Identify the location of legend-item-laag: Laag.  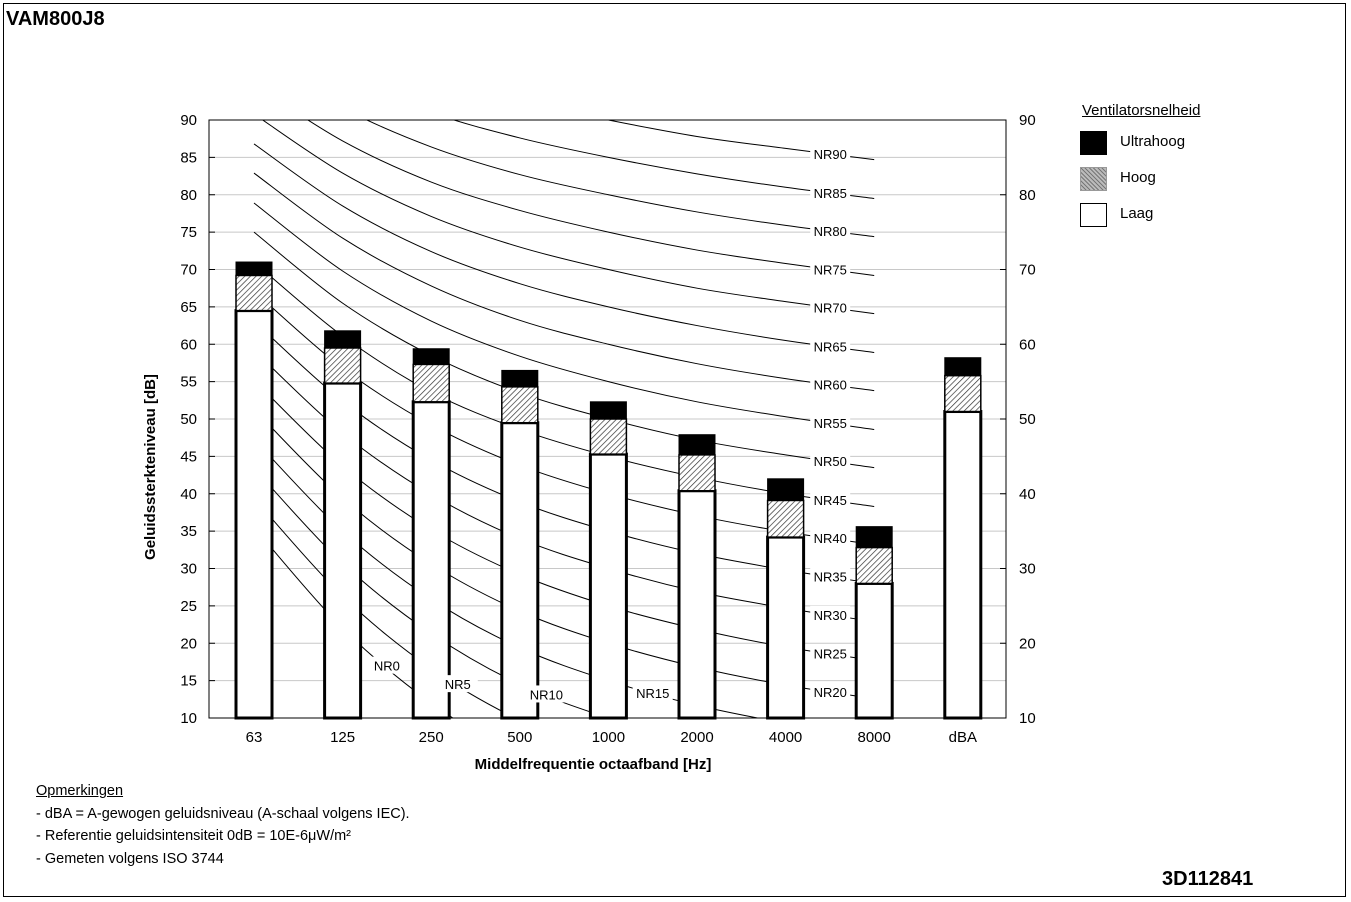
(1140, 215).